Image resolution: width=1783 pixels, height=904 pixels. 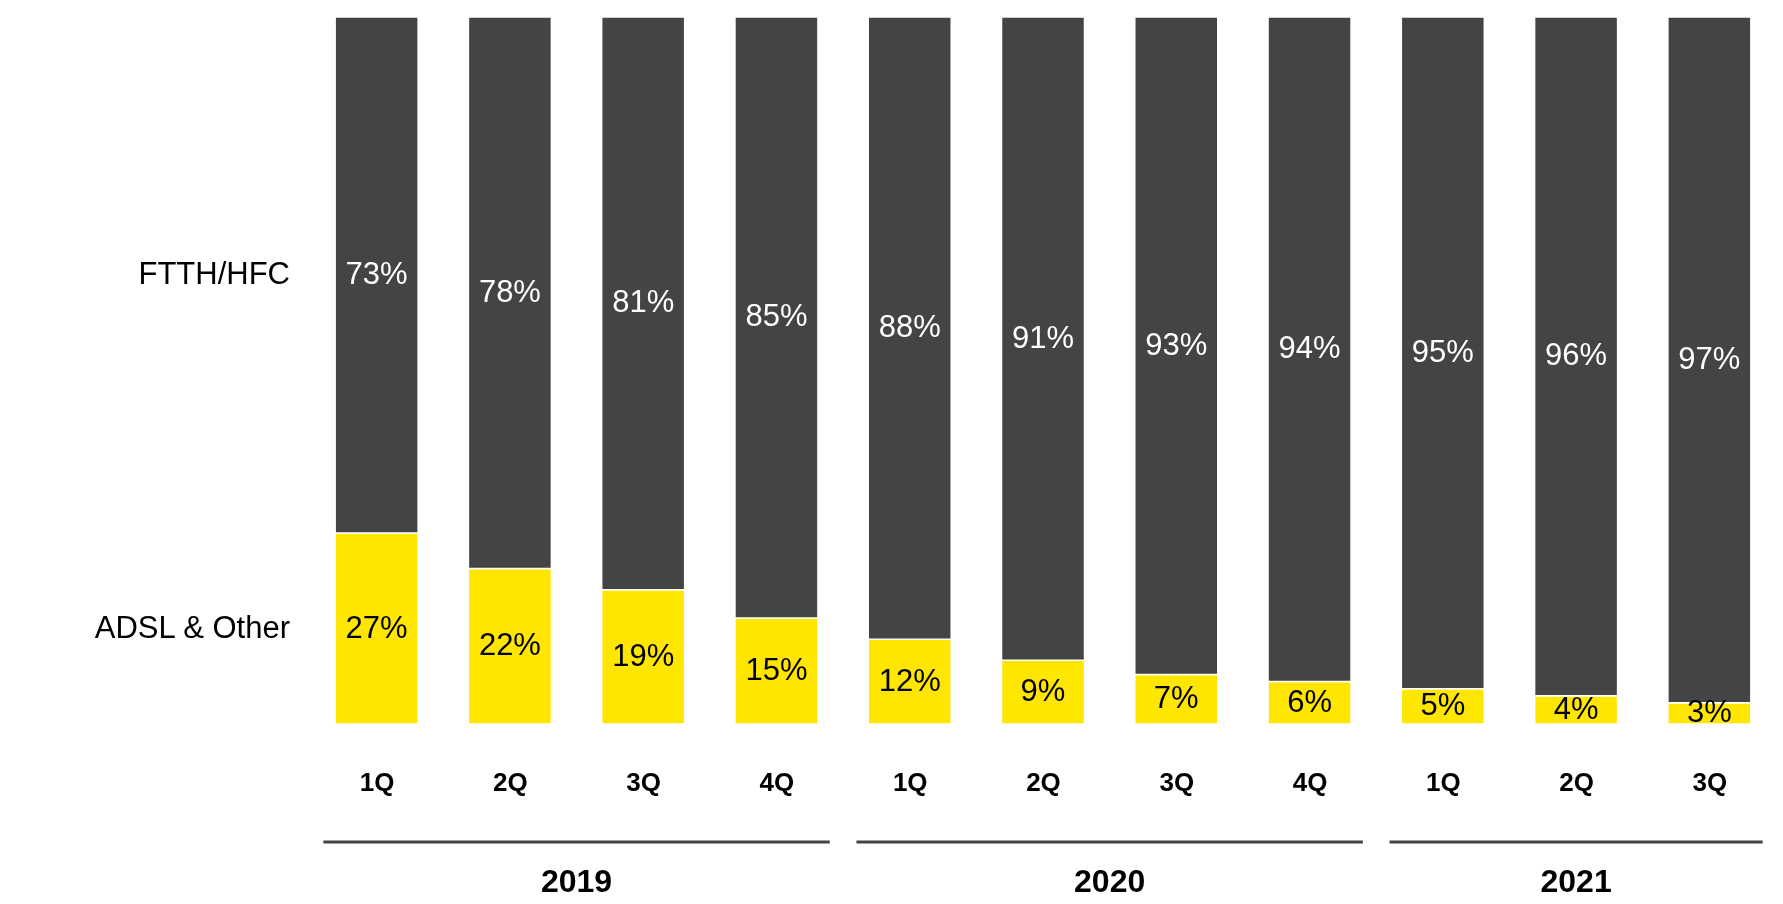 I want to click on data-label: 94%, so click(x=1309, y=348).